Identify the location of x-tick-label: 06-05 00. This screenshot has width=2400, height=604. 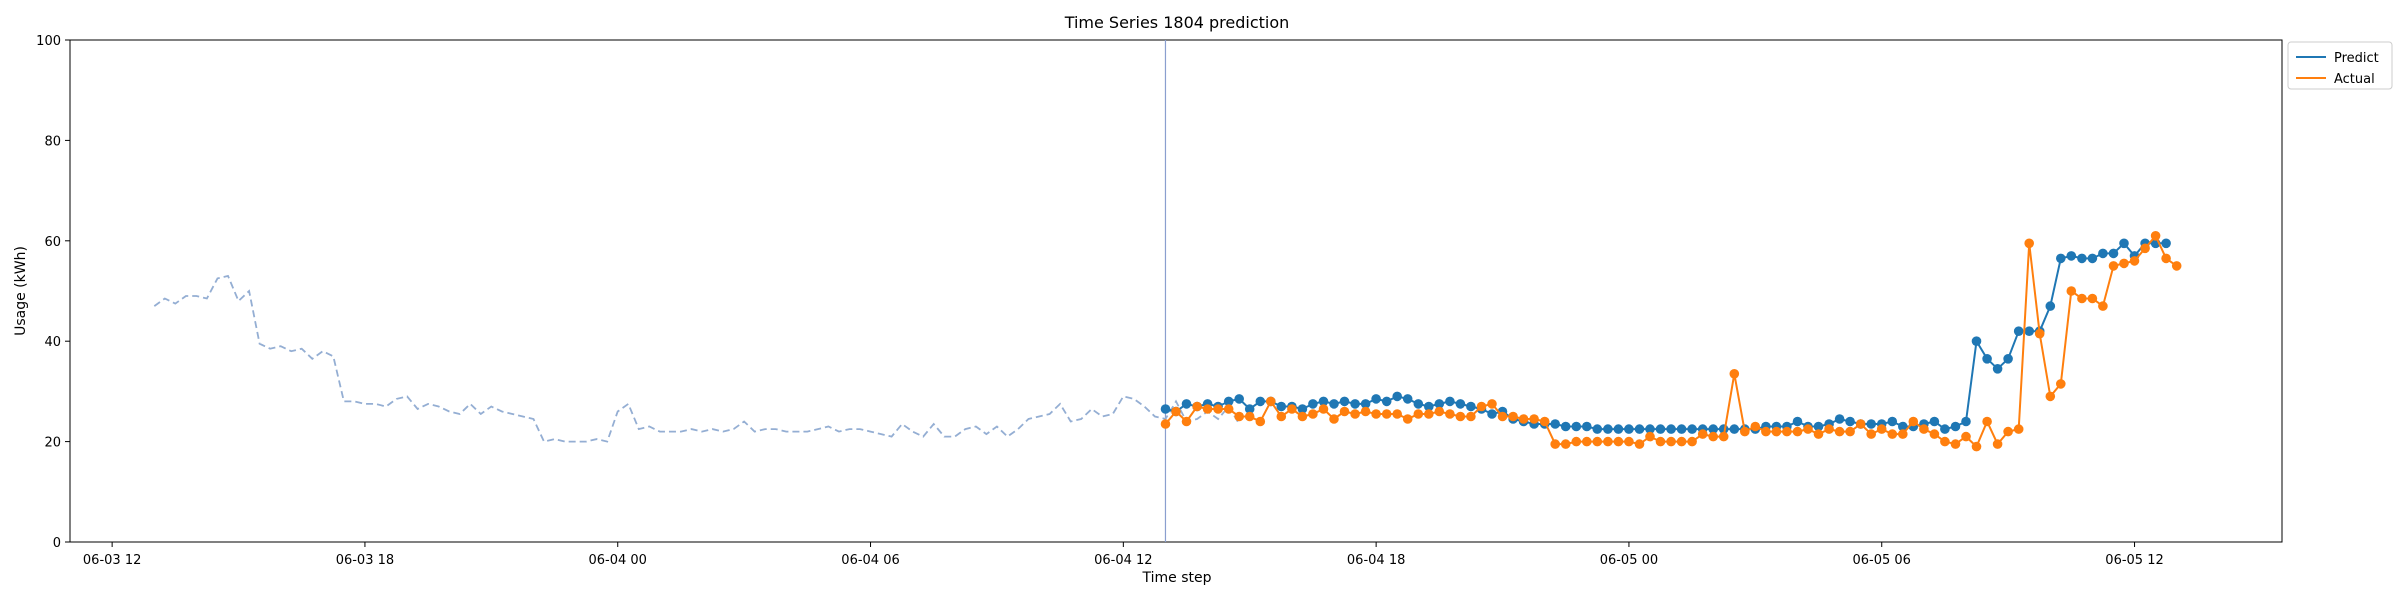
(1629, 560).